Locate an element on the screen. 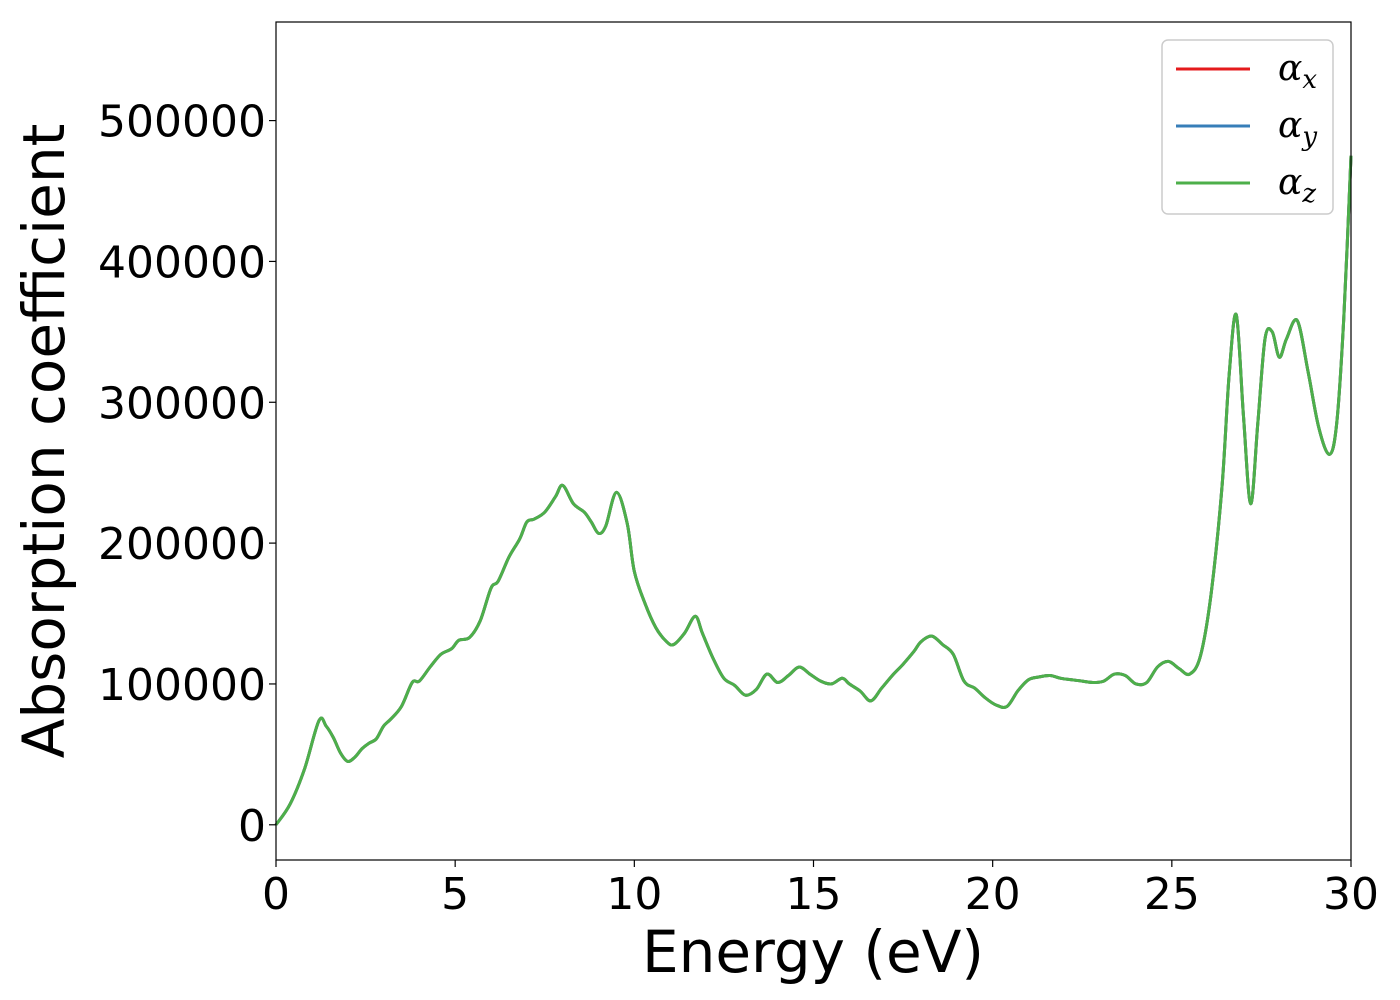 Image resolution: width=1400 pixels, height=1000 pixels. x-tick-label: 30 is located at coordinates (1351, 894).